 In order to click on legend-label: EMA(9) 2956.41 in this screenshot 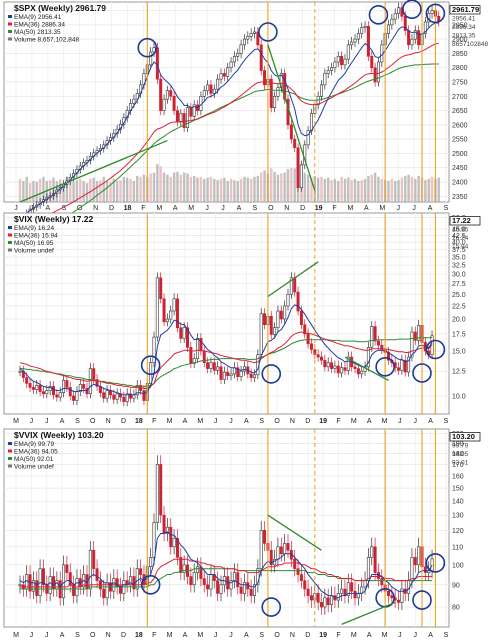, I will do `click(38, 17)`.